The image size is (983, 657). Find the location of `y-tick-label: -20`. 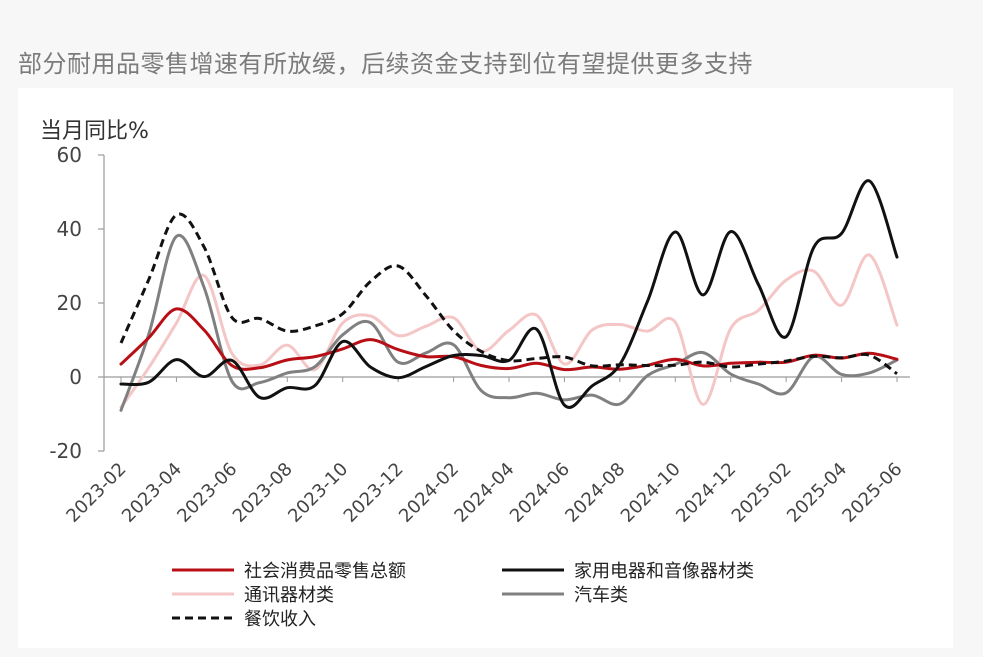

y-tick-label: -20 is located at coordinates (65, 451).